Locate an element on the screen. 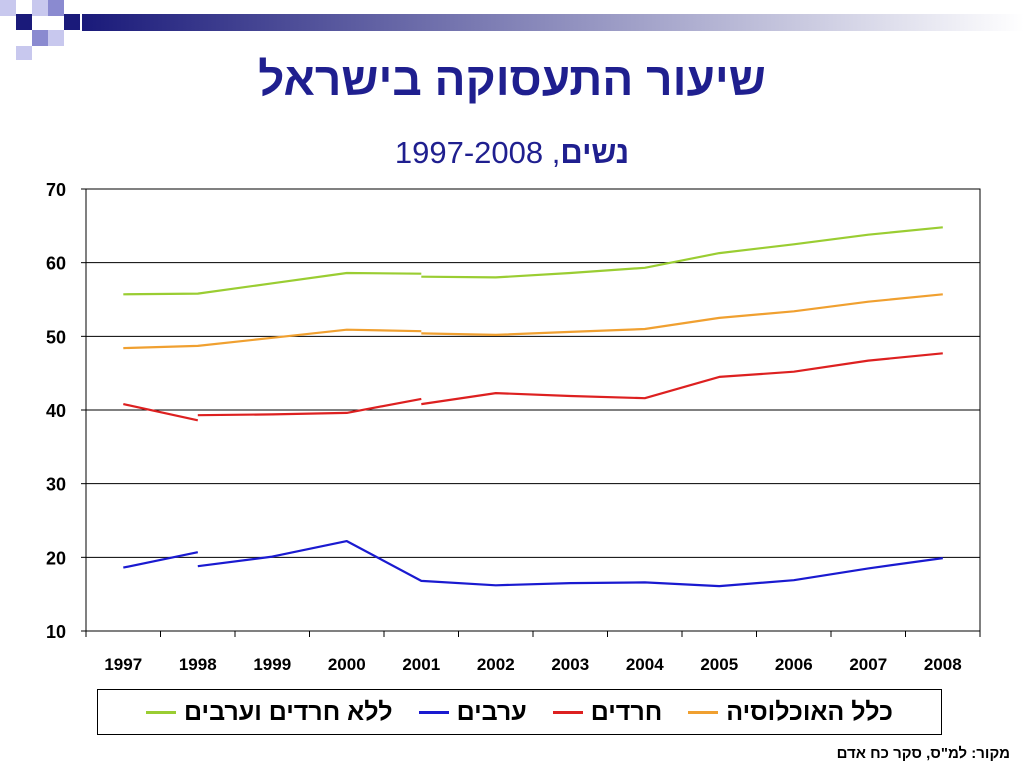 Image resolution: width=1024 pixels, height=768 pixels. header-decoration is located at coordinates (512, 30).